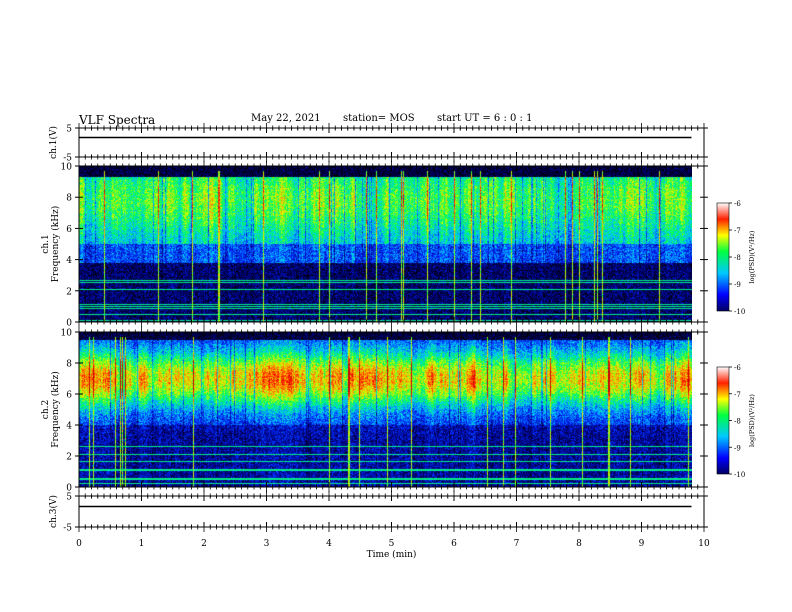  What do you see at coordinates (142, 544) in the screenshot?
I see `x-tick-label: 1` at bounding box center [142, 544].